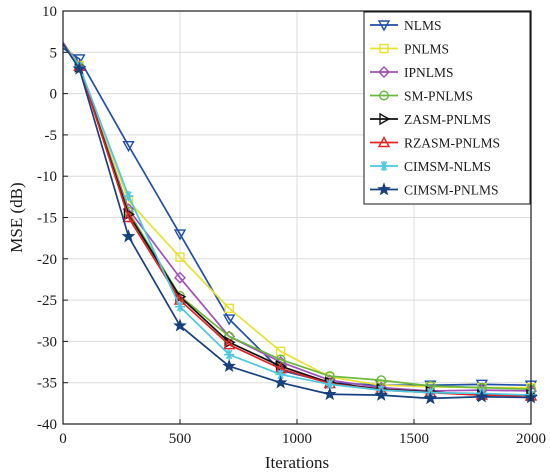  Describe the element at coordinates (297, 439) in the screenshot. I see `x-tick-label: 1000` at that location.